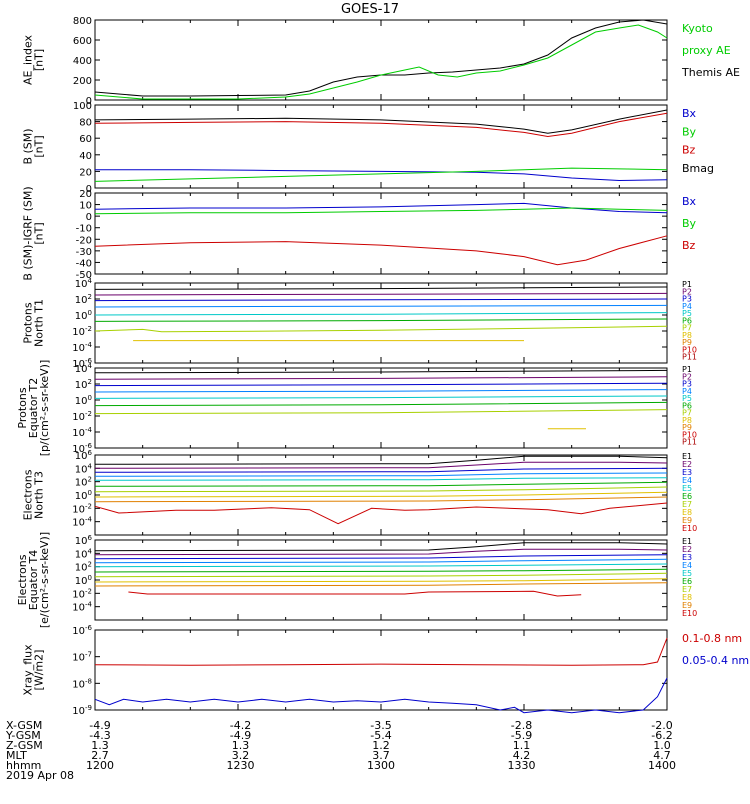  Describe the element at coordinates (687, 480) in the screenshot. I see `legend-entry: E4` at that location.